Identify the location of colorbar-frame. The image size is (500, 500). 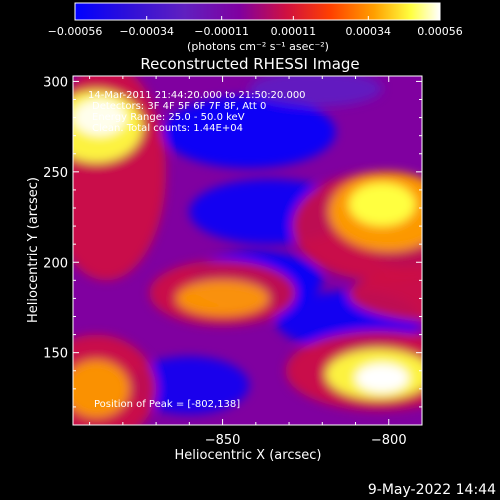
(257, 11).